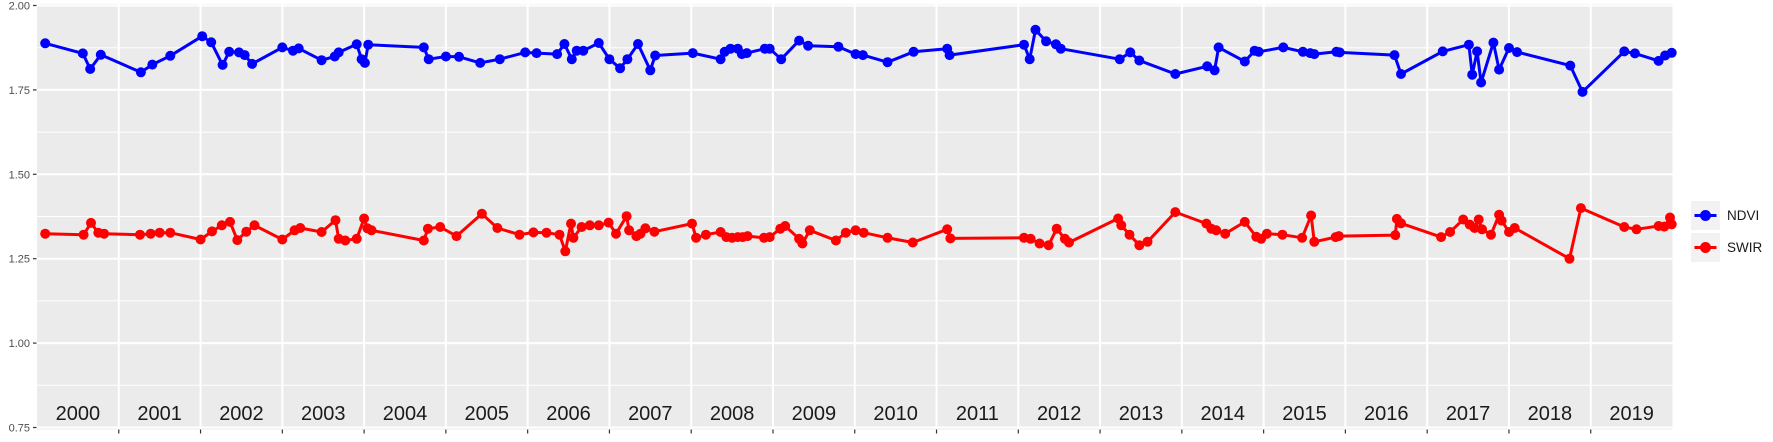 Image resolution: width=1773 pixels, height=442 pixels. I want to click on legend-label-ndvi: NDVI, so click(1743, 215).